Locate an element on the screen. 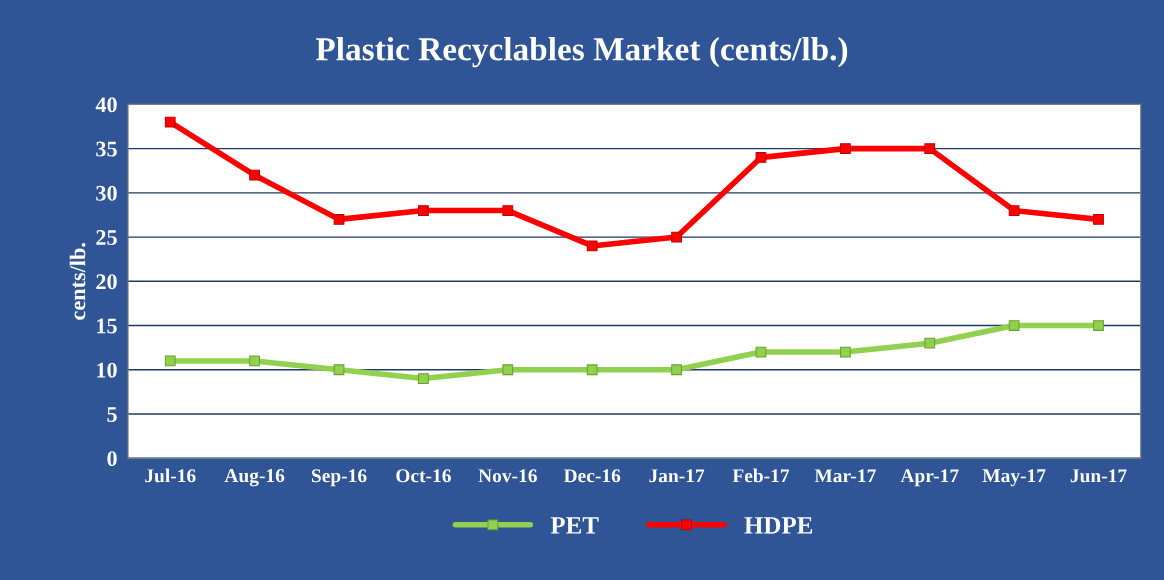 This screenshot has height=580, width=1164. y-axis-title: cents/lb. is located at coordinates (77, 281).